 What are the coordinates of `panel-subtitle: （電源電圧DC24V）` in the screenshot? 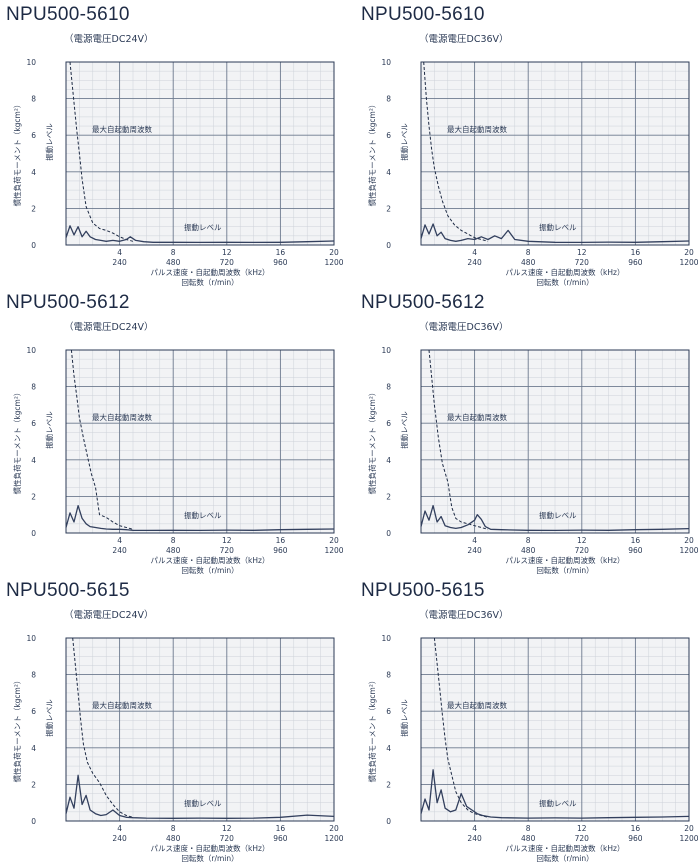 It's located at (109, 327).